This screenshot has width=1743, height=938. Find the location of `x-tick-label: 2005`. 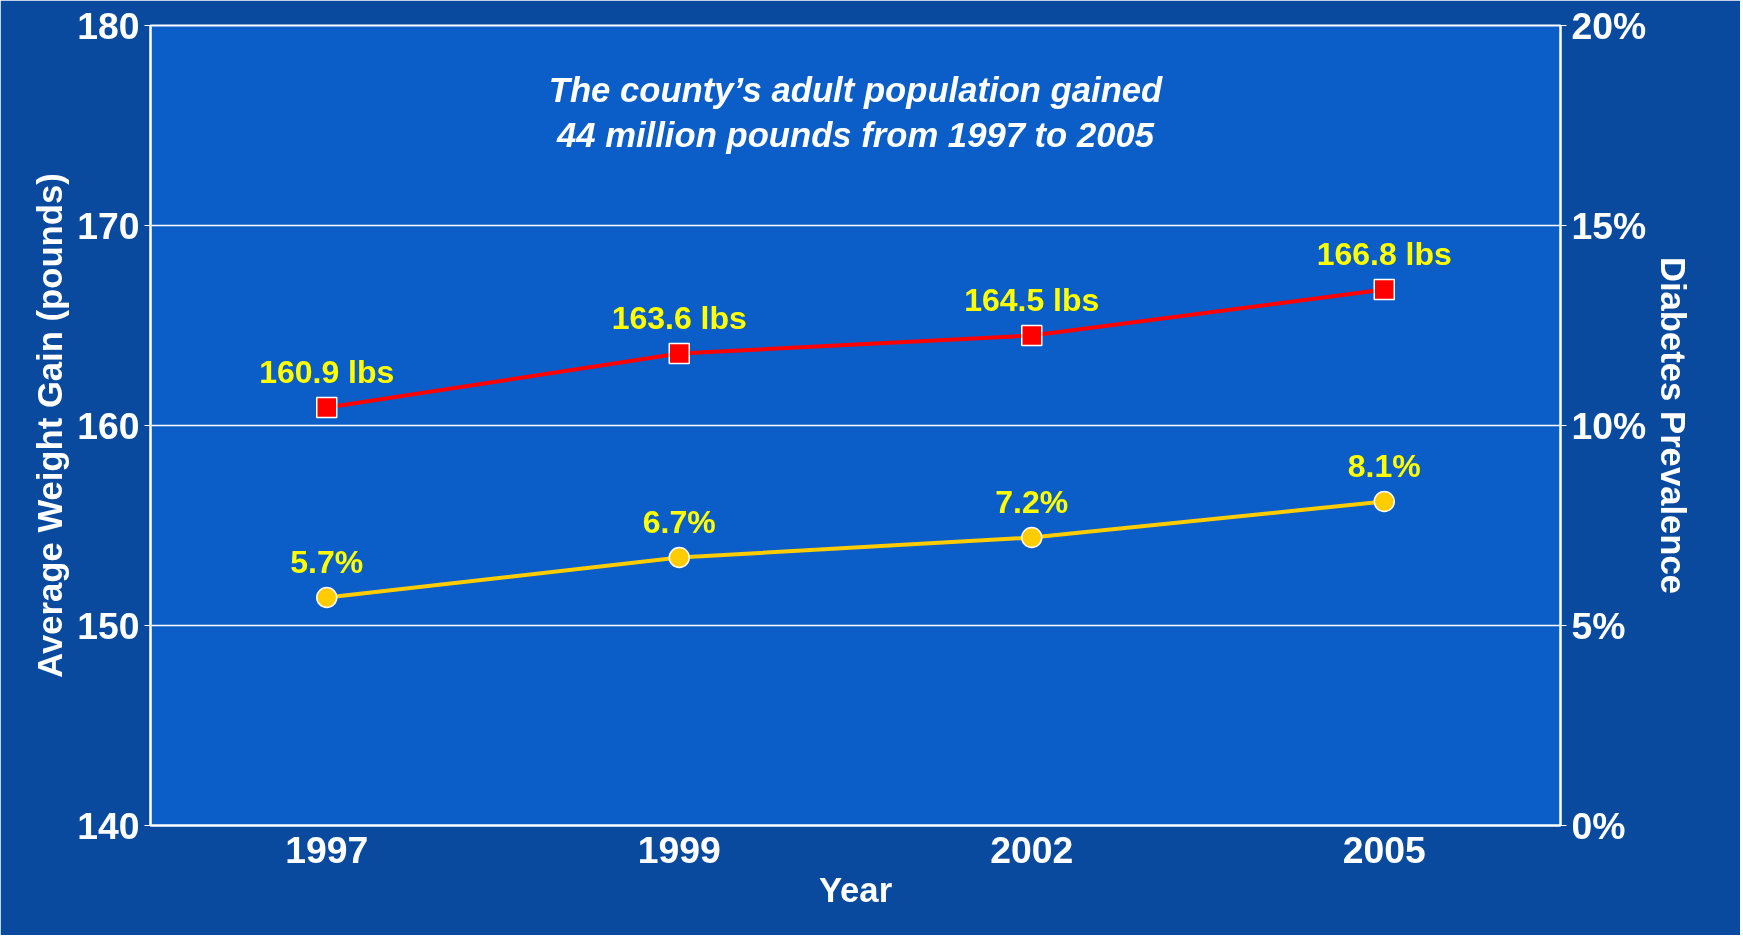

x-tick-label: 2005 is located at coordinates (1384, 849).